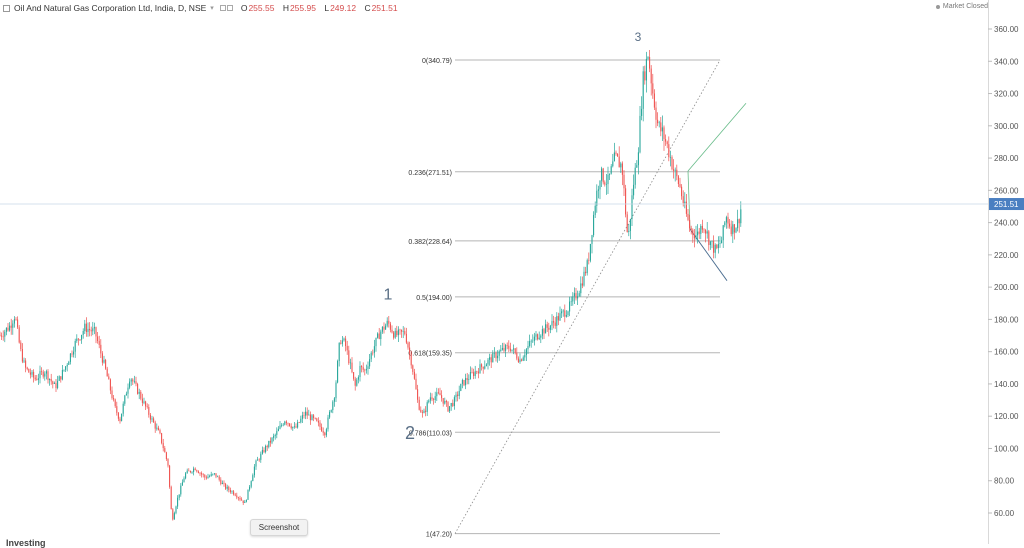  I want to click on y-tick-label: 300.00, so click(1006, 126).